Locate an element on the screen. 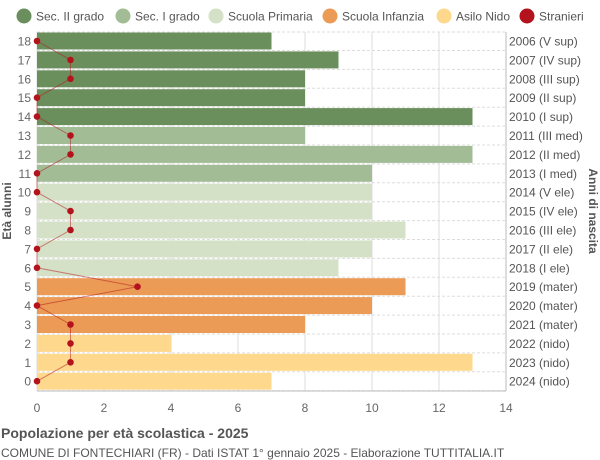 Image resolution: width=600 pixels, height=460 pixels. legend-label: Scuola Primaria is located at coordinates (270, 17).